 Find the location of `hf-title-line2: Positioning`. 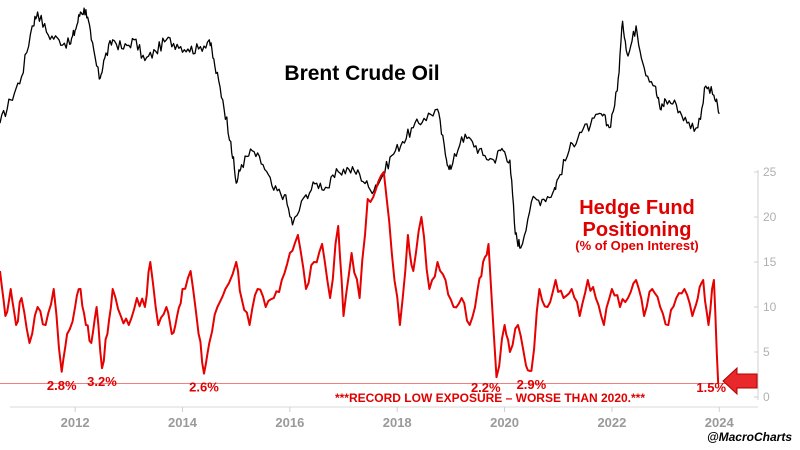

hf-title-line2: Positioning is located at coordinates (637, 230).